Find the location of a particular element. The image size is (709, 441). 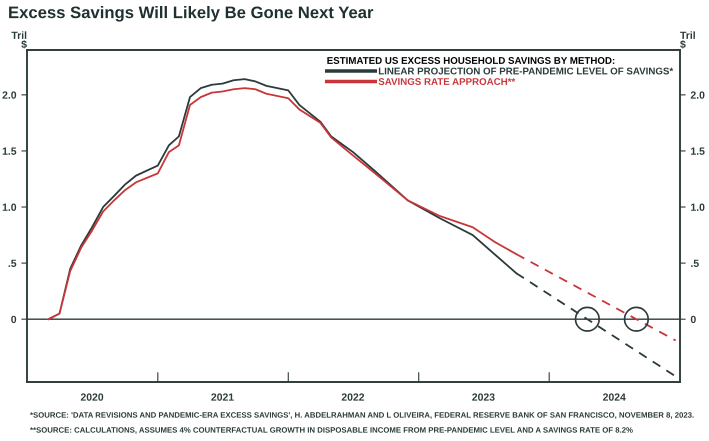

x-tick-label: 2020 is located at coordinates (92, 397).